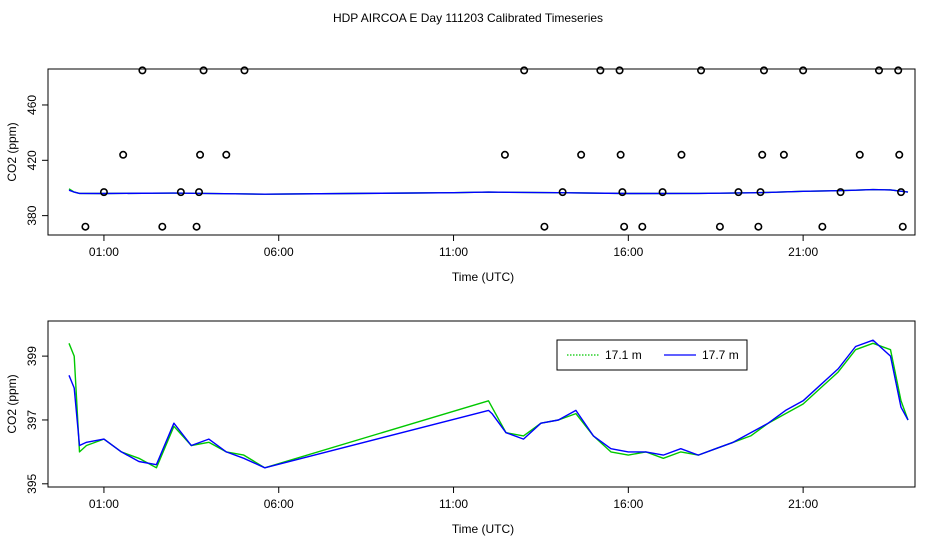 This screenshot has height=540, width=936. I want to click on top-x-tick-label: 11:00, so click(453, 252).